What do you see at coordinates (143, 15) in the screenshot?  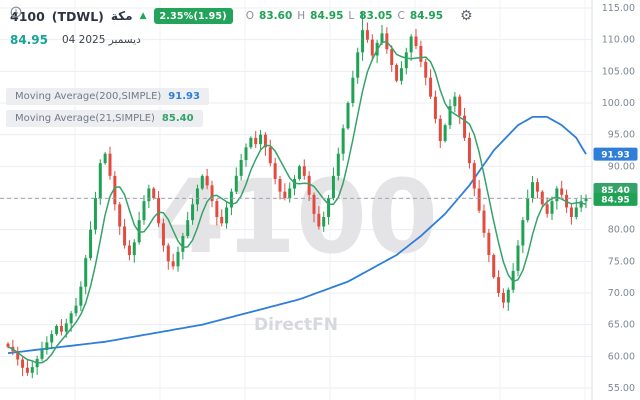 I see `trend-up-icon: ▲` at bounding box center [143, 15].